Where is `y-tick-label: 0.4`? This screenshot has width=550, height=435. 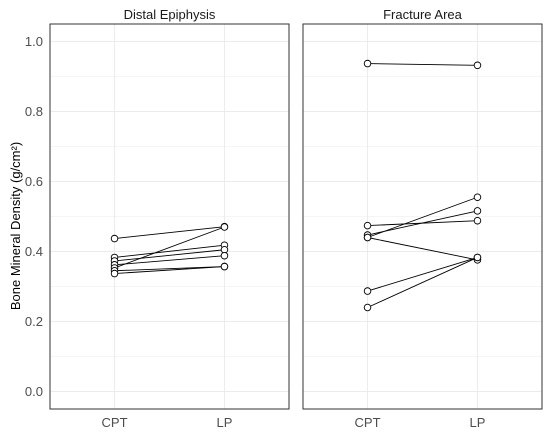 y-tick-label: 0.4 is located at coordinates (34, 251).